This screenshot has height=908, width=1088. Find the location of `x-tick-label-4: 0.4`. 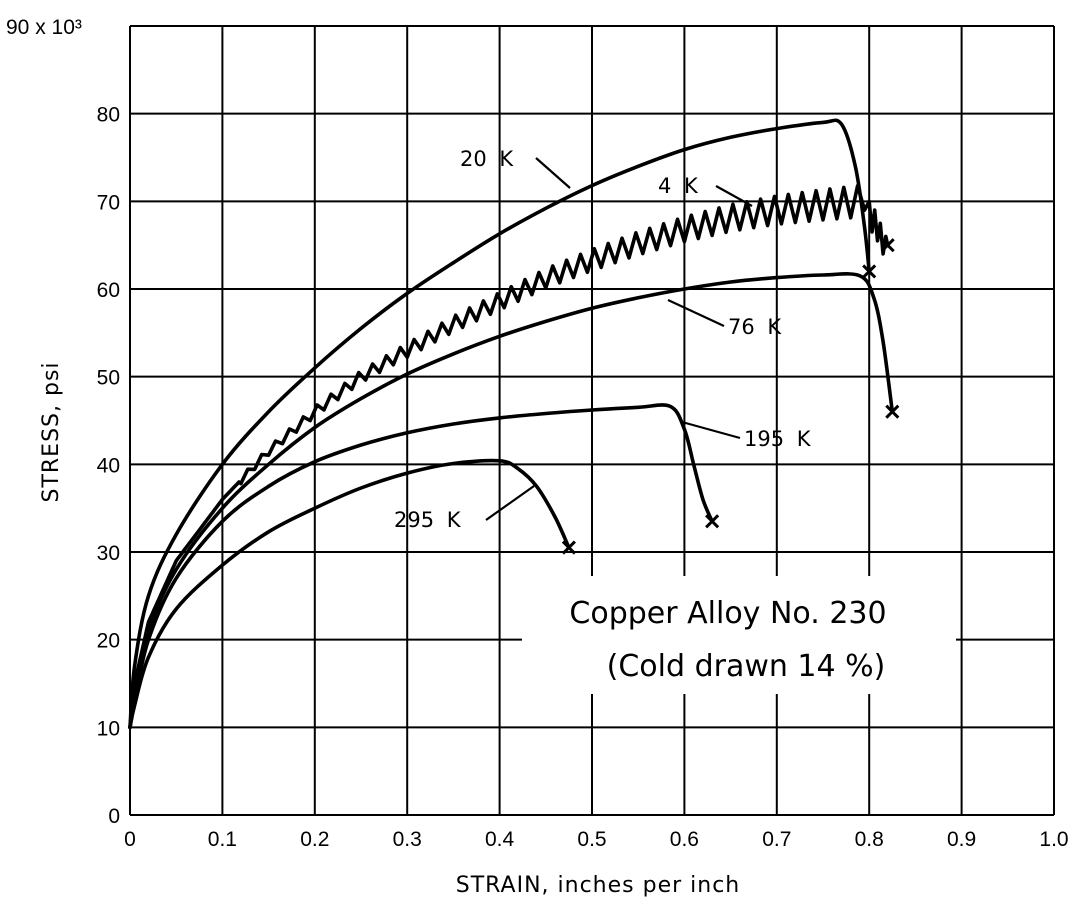

x-tick-label-4: 0.4 is located at coordinates (500, 839).